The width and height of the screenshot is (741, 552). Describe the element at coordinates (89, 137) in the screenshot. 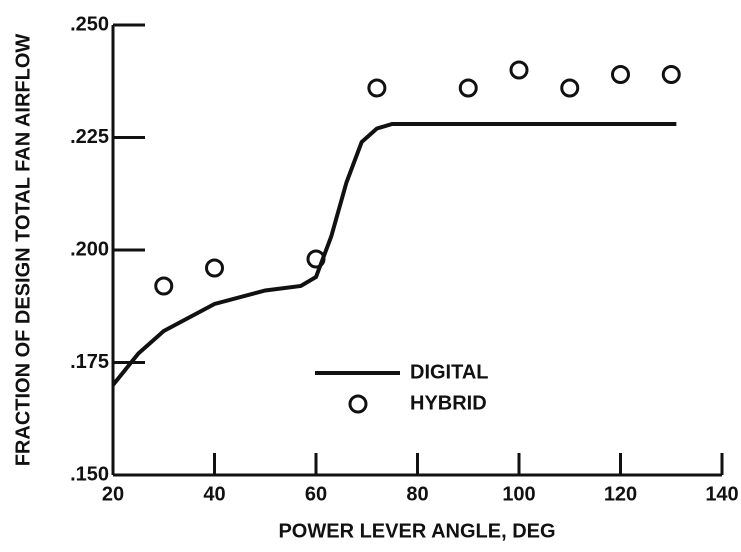

I see `y-tick-label: .225` at that location.